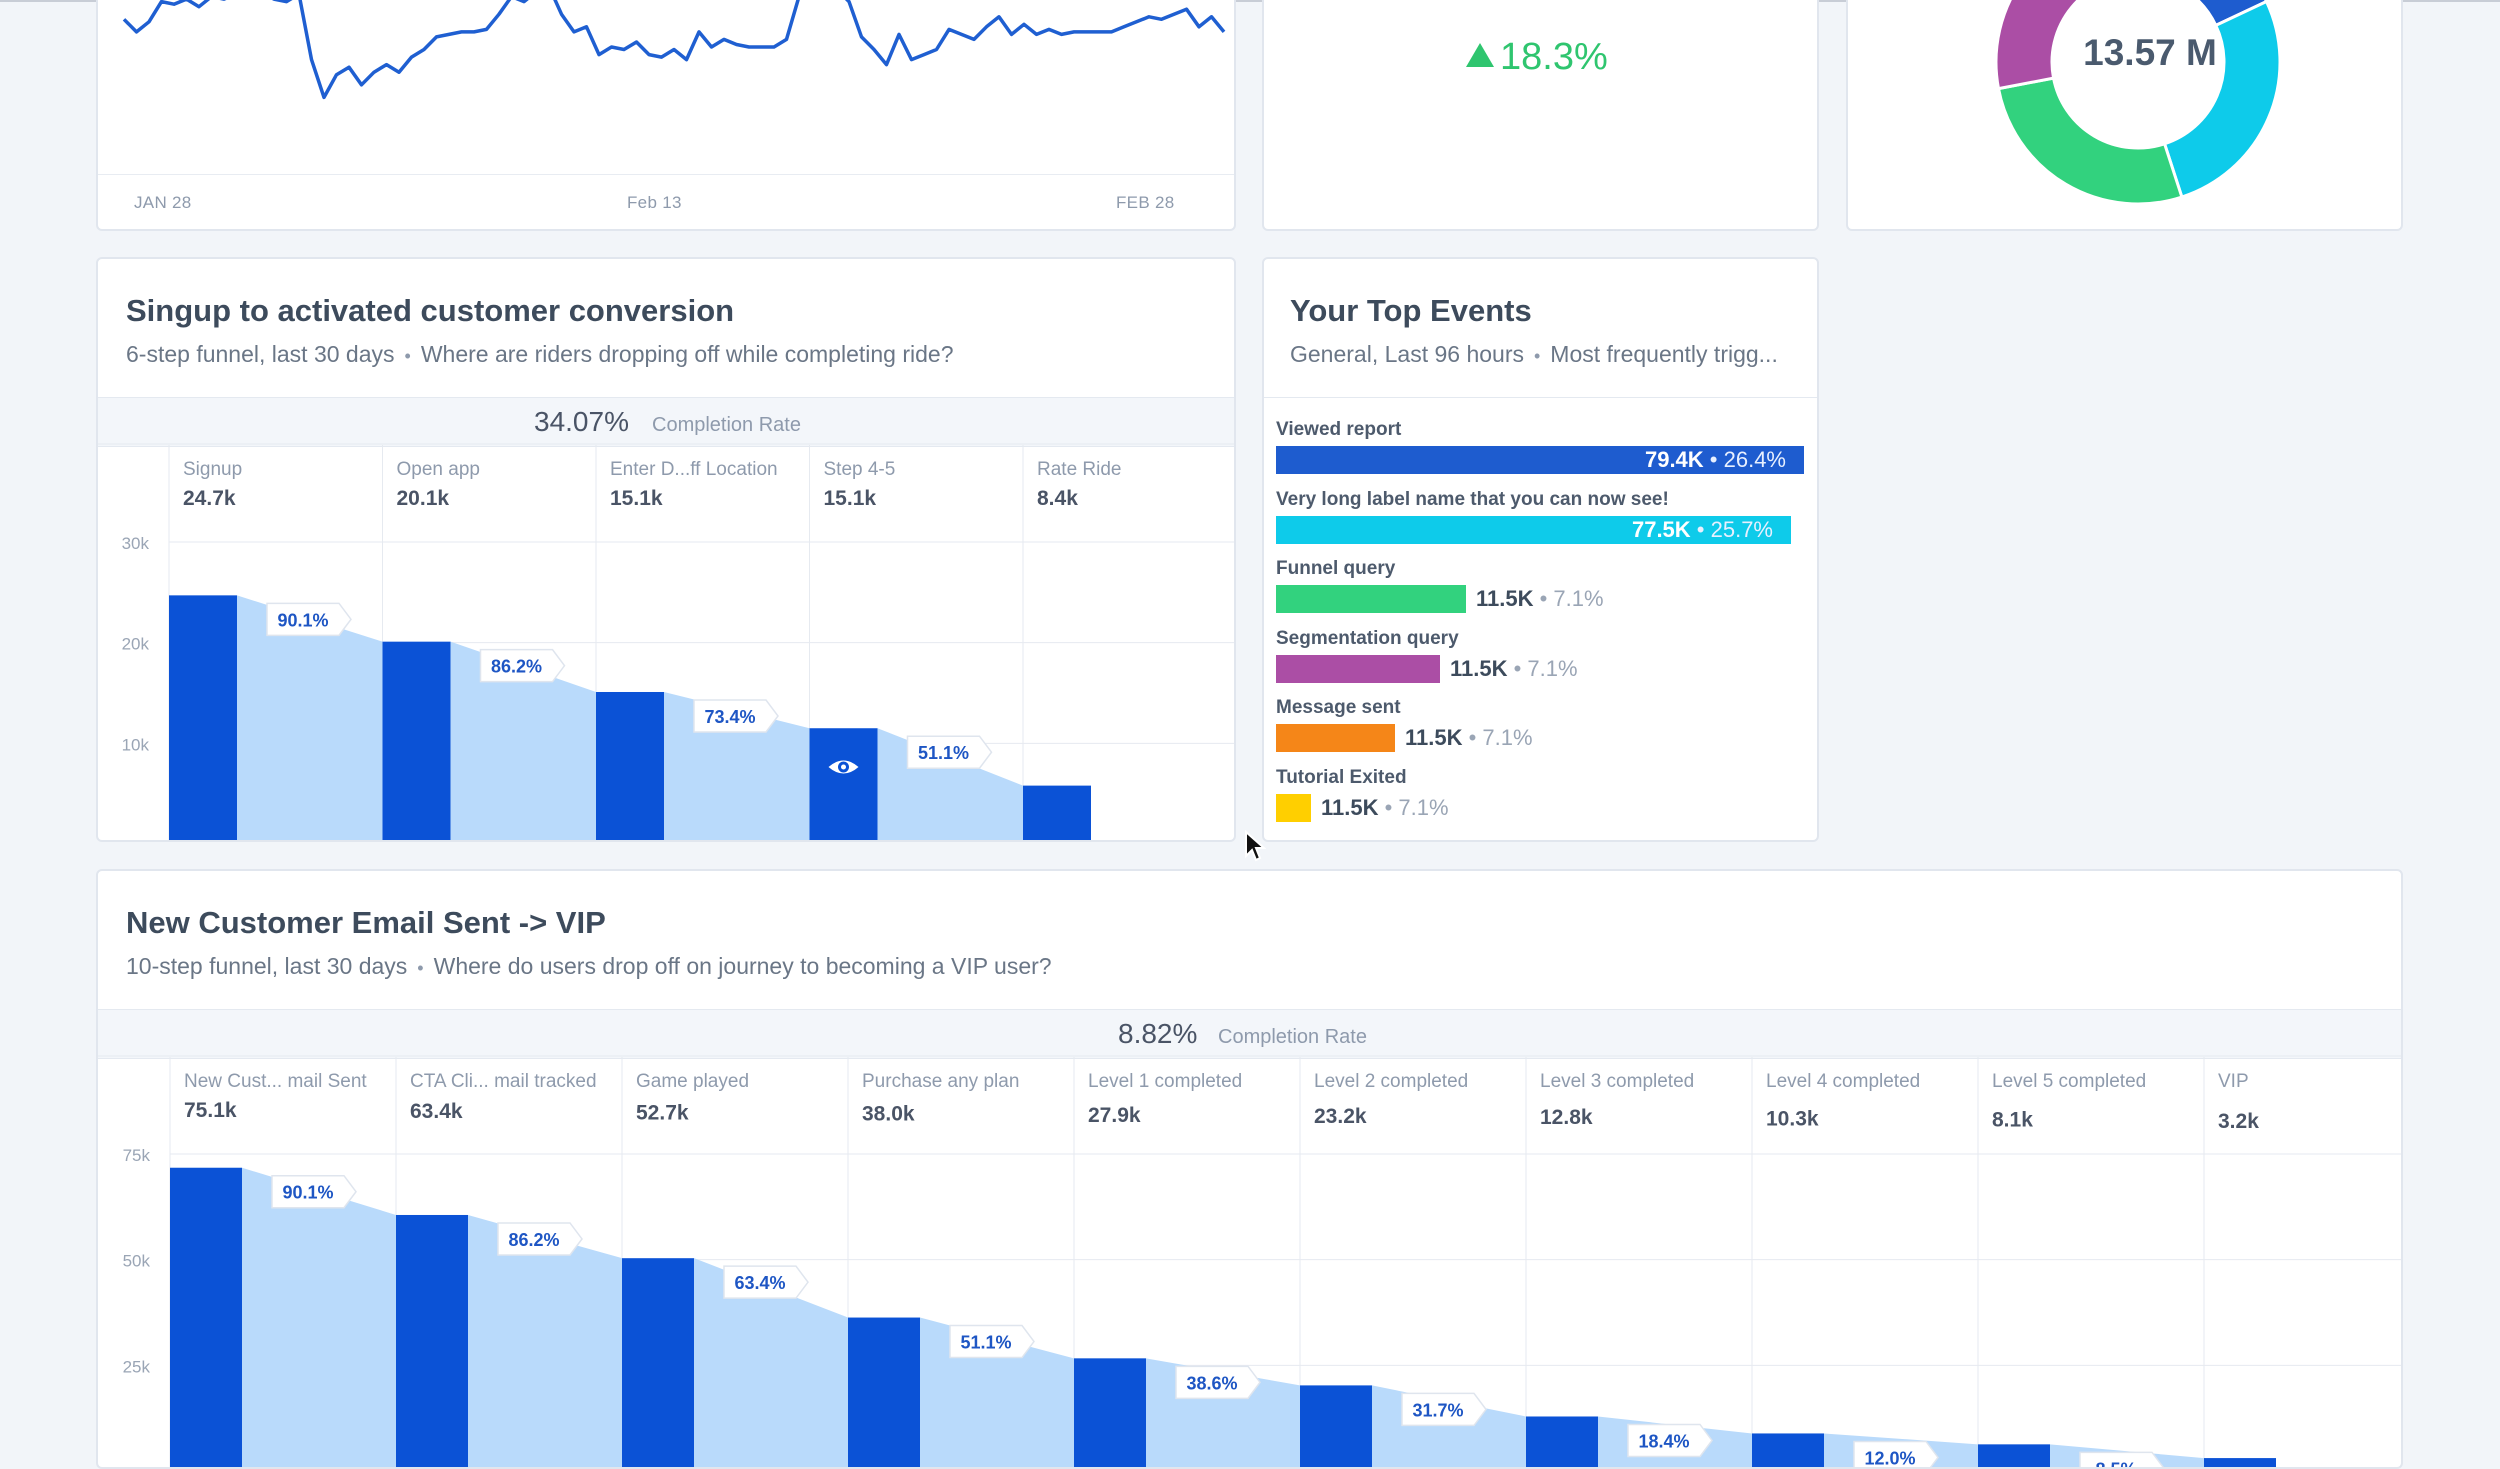 The image size is (2500, 1469). Describe the element at coordinates (2233, 1081) in the screenshot. I see `funnel-step-name: VIP` at that location.